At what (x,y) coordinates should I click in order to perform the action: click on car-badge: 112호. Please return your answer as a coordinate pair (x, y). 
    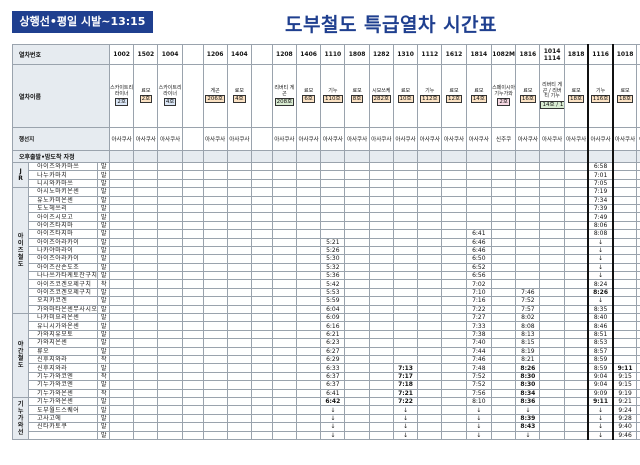
    Looking at the image, I should click on (429, 99).